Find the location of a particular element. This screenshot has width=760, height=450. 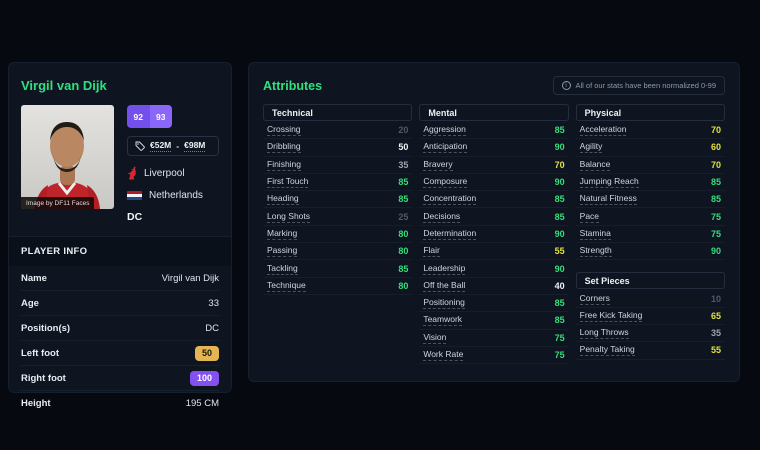

info-row: Height 195 CM is located at coordinates (120, 403).